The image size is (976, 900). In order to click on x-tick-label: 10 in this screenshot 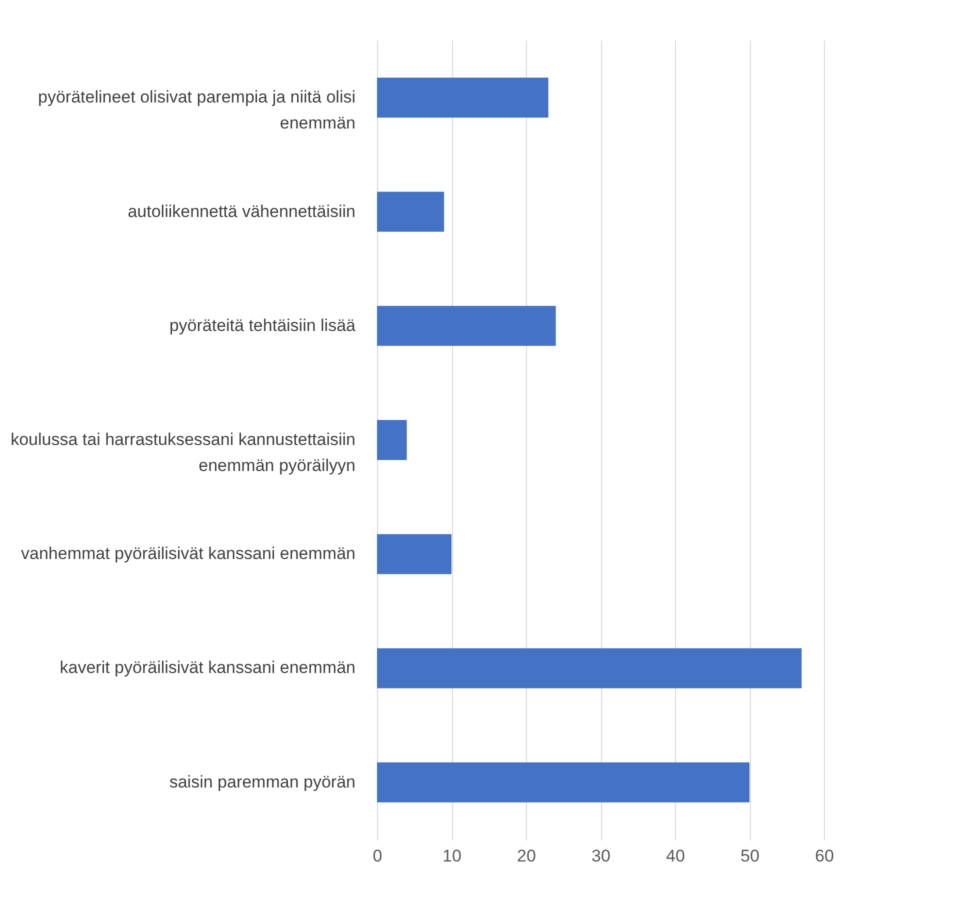, I will do `click(452, 856)`.